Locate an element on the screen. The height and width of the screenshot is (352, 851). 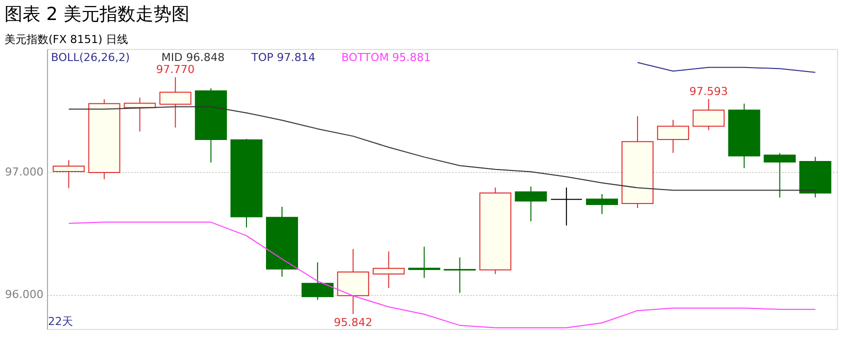
annotation: 97.770 is located at coordinates (175, 69).